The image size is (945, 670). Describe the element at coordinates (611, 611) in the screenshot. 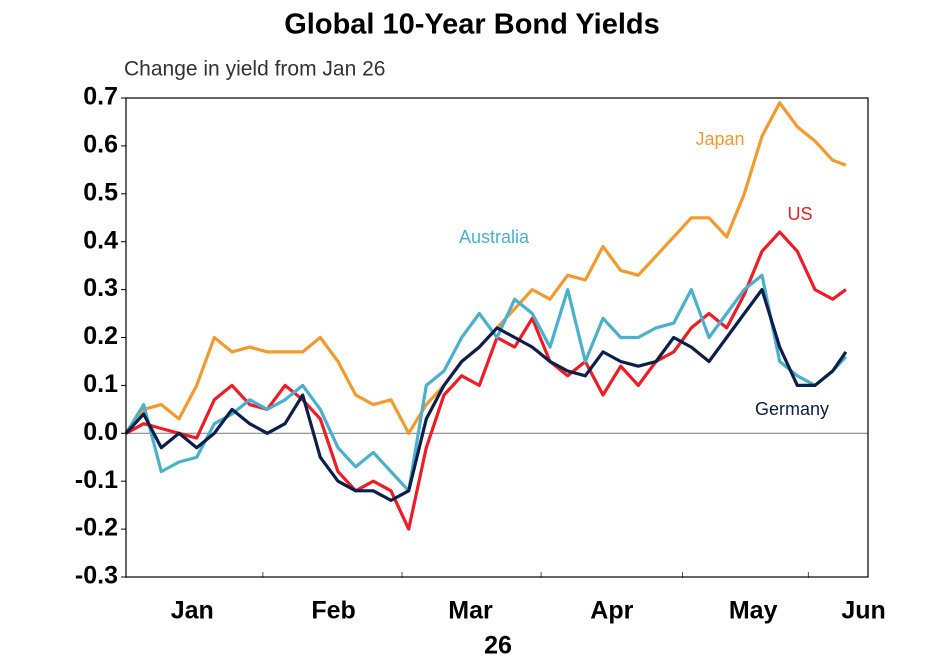

I see `x-tick-label: Apr` at that location.